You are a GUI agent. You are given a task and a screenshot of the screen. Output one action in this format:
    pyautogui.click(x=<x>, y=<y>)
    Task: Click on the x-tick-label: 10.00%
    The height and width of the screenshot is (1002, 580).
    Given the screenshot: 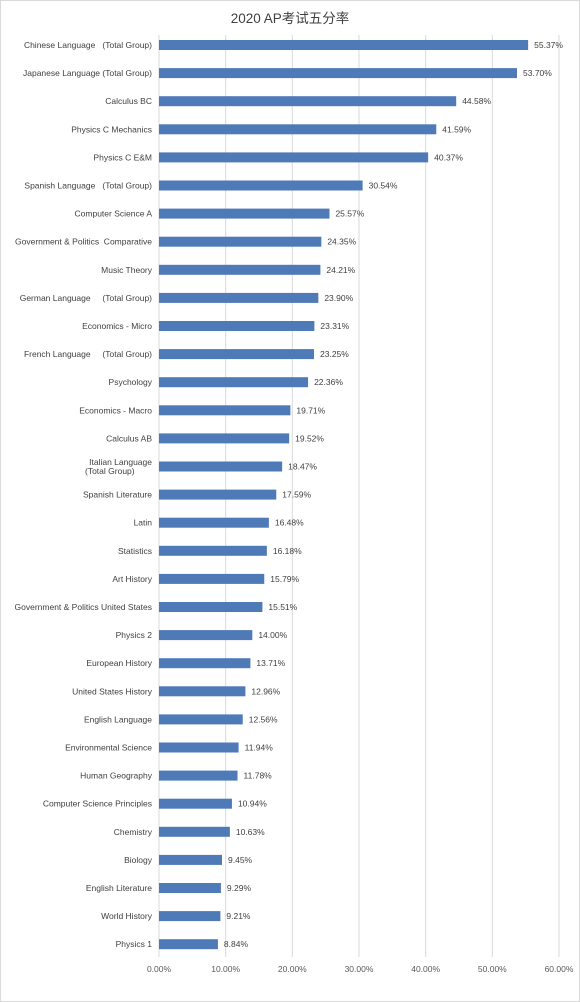 What is the action you would take?
    pyautogui.click(x=225, y=969)
    